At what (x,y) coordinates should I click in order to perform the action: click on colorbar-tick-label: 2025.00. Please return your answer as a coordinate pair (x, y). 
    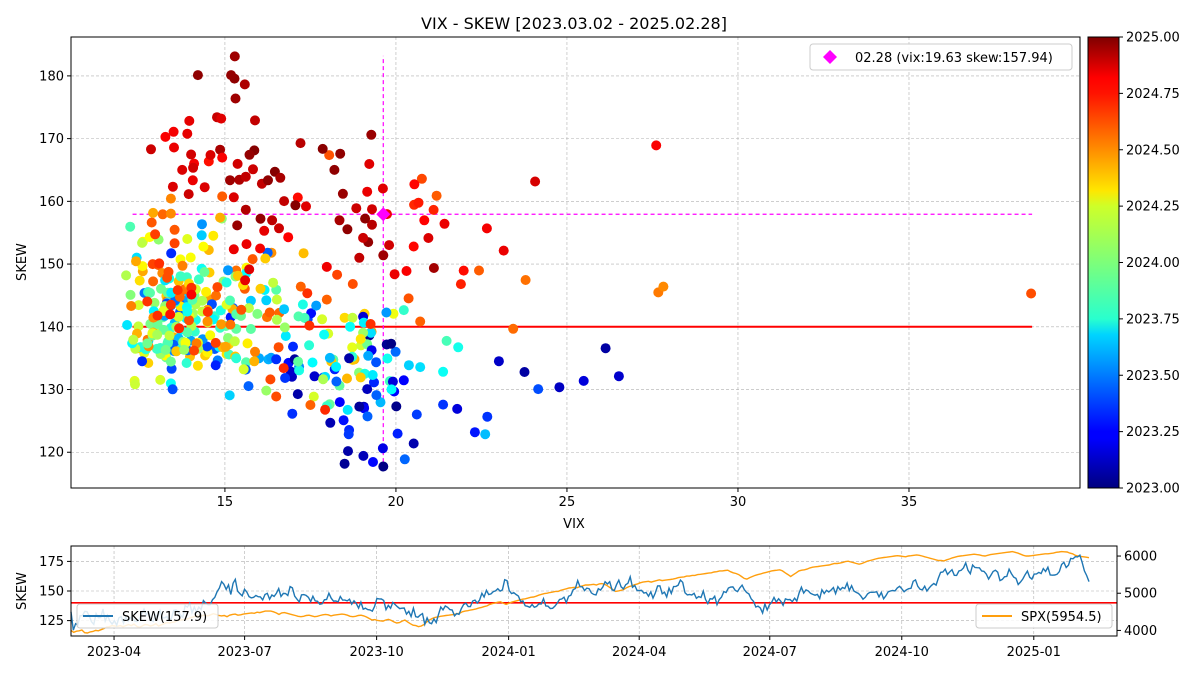
    Looking at the image, I should click on (1153, 38).